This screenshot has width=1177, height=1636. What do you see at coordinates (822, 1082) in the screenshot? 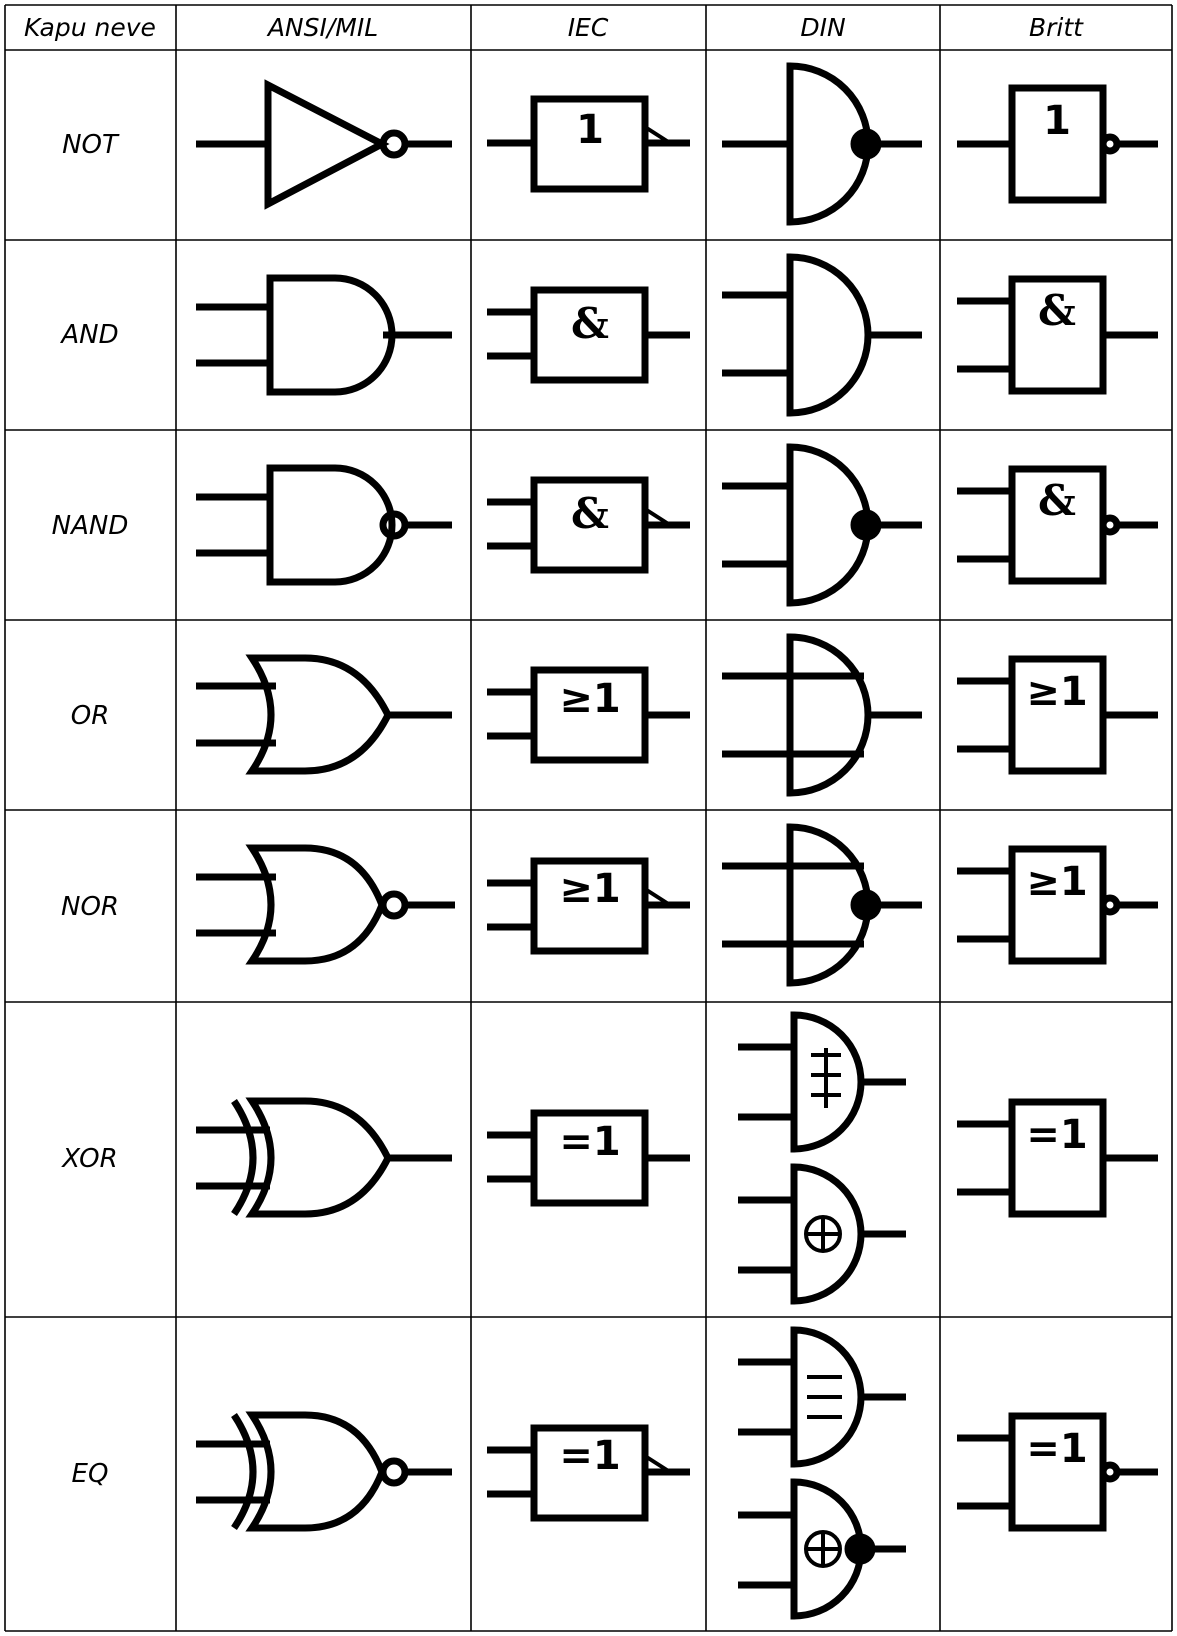
I see `din-xor-gate-icon` at bounding box center [822, 1082].